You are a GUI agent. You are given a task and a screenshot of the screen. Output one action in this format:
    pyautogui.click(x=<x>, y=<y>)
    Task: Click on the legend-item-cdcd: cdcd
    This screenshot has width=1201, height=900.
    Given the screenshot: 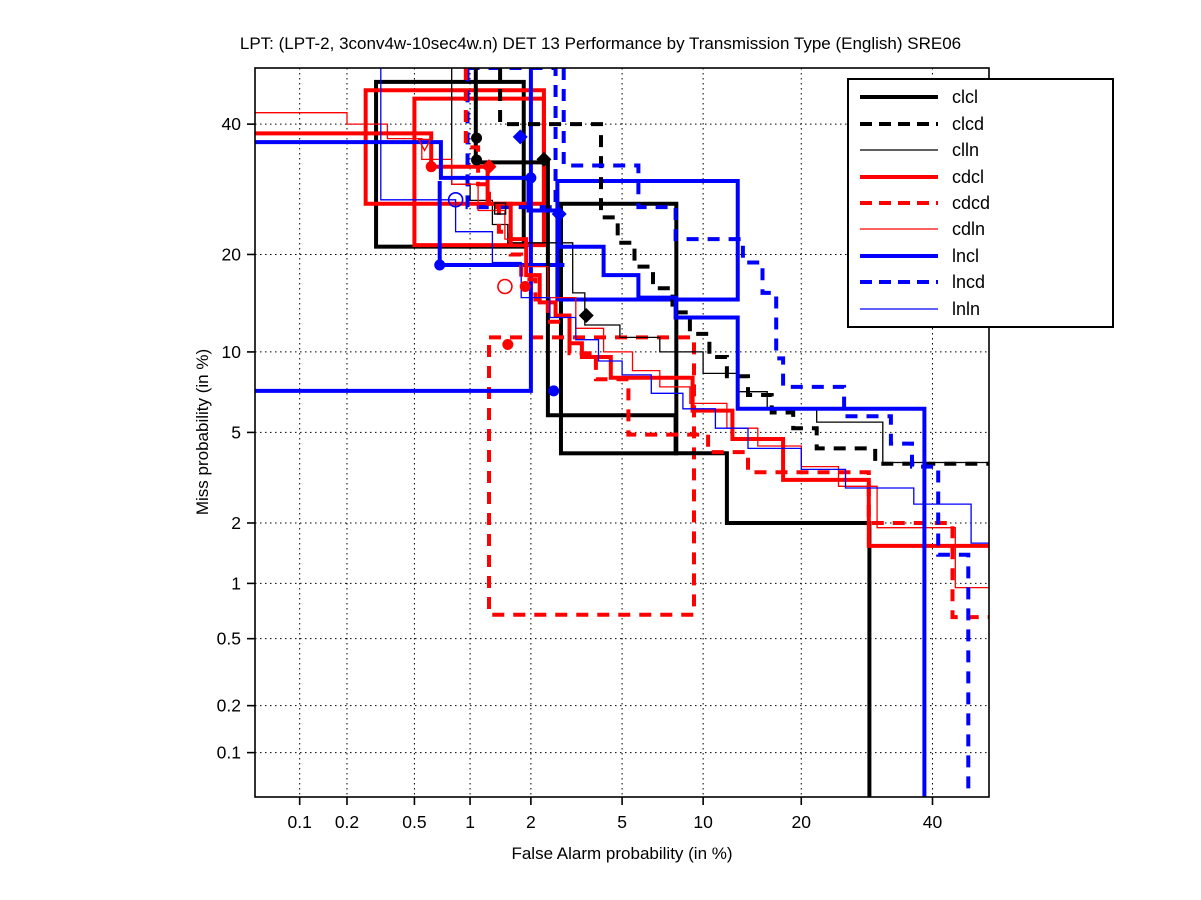 What is the action you would take?
    pyautogui.click(x=985, y=203)
    